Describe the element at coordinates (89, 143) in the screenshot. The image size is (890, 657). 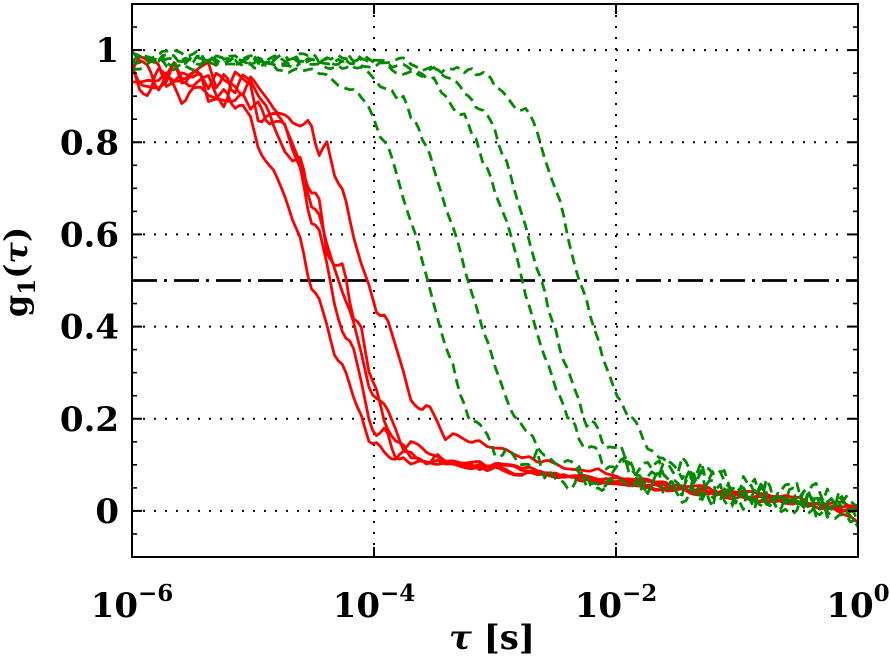
I see `y-tick-label: 0.8` at that location.